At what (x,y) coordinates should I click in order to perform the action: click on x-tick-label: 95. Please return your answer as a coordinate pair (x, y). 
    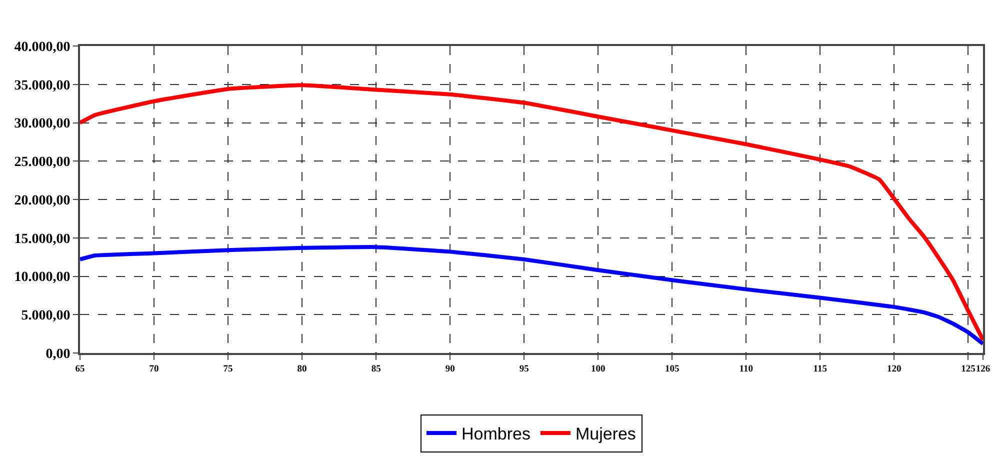
    Looking at the image, I should click on (524, 369).